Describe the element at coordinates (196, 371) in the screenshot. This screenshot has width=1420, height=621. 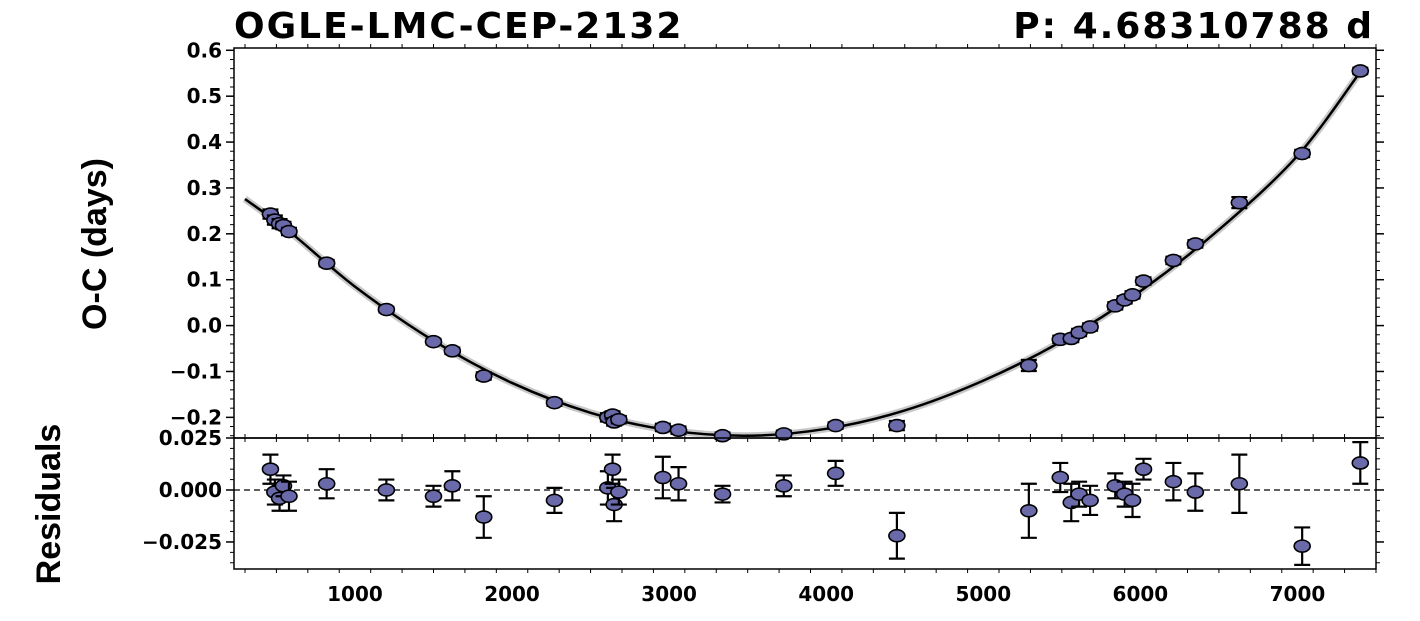
I see `oc-y-tick-label: −0.1` at that location.